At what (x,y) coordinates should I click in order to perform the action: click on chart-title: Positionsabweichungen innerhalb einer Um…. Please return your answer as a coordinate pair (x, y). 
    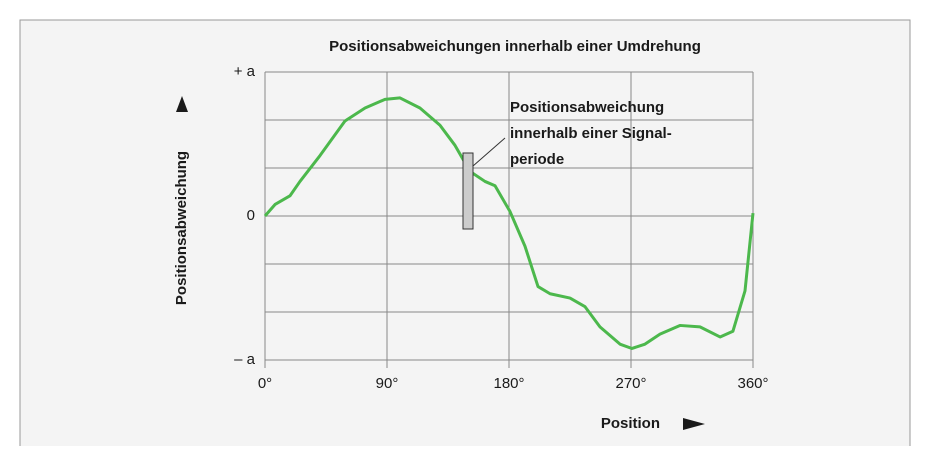
    Looking at the image, I should click on (515, 46).